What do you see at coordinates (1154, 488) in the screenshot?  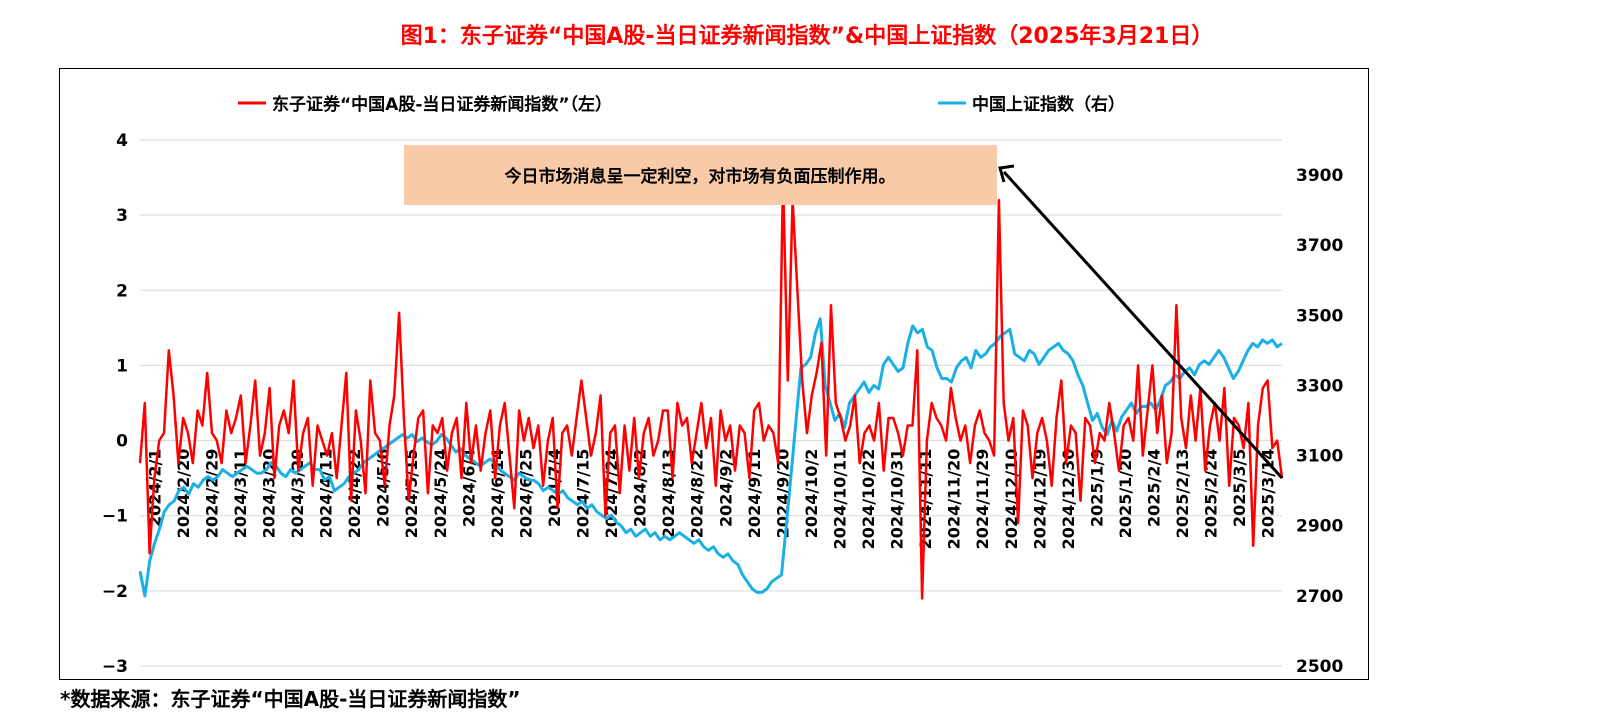 I see `x-tick-label: 2025/2/4` at bounding box center [1154, 488].